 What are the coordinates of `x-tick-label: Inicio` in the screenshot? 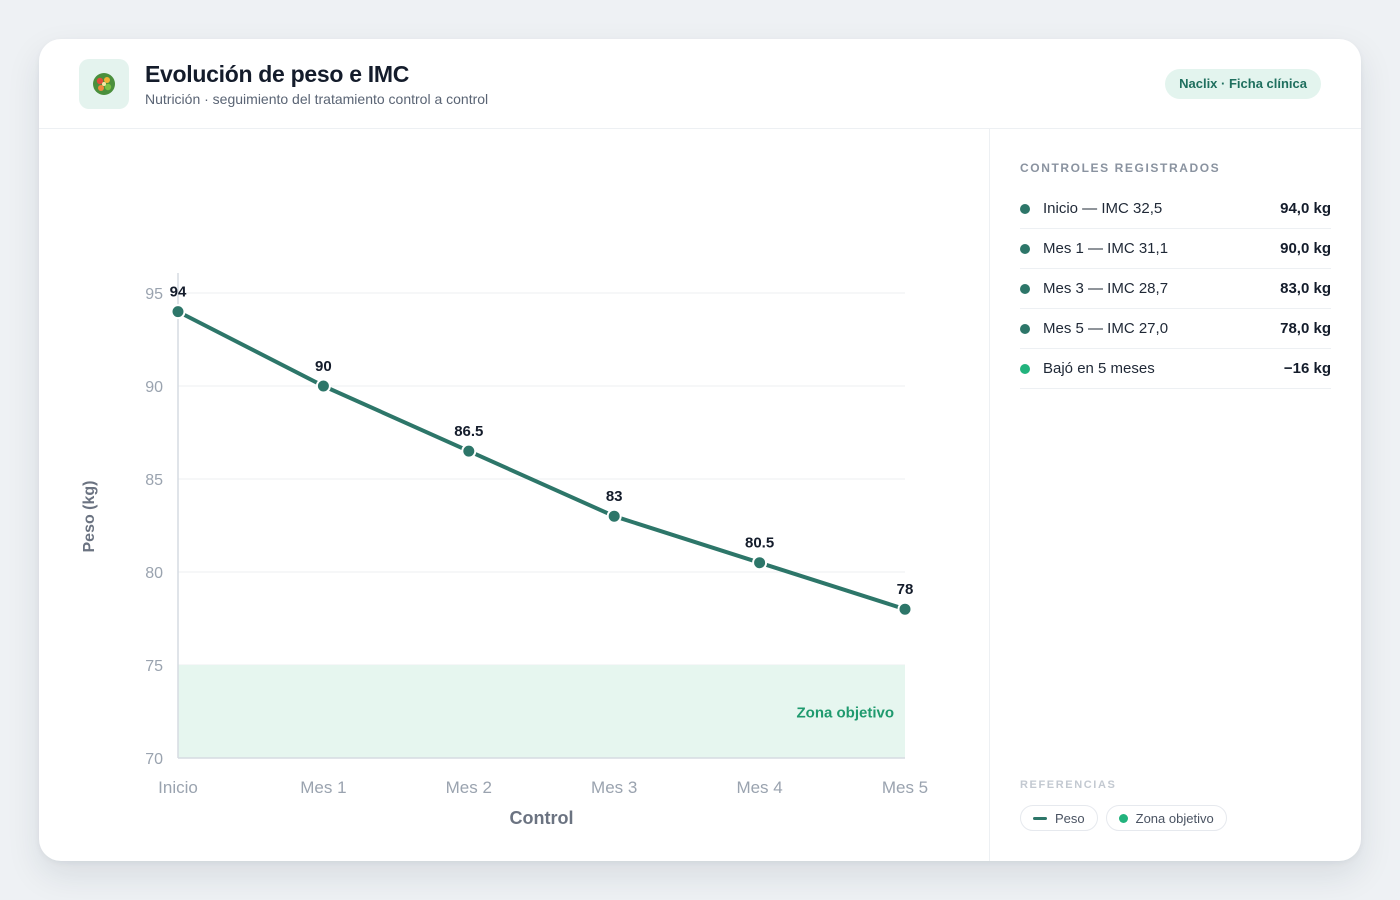 It's located at (178, 787).